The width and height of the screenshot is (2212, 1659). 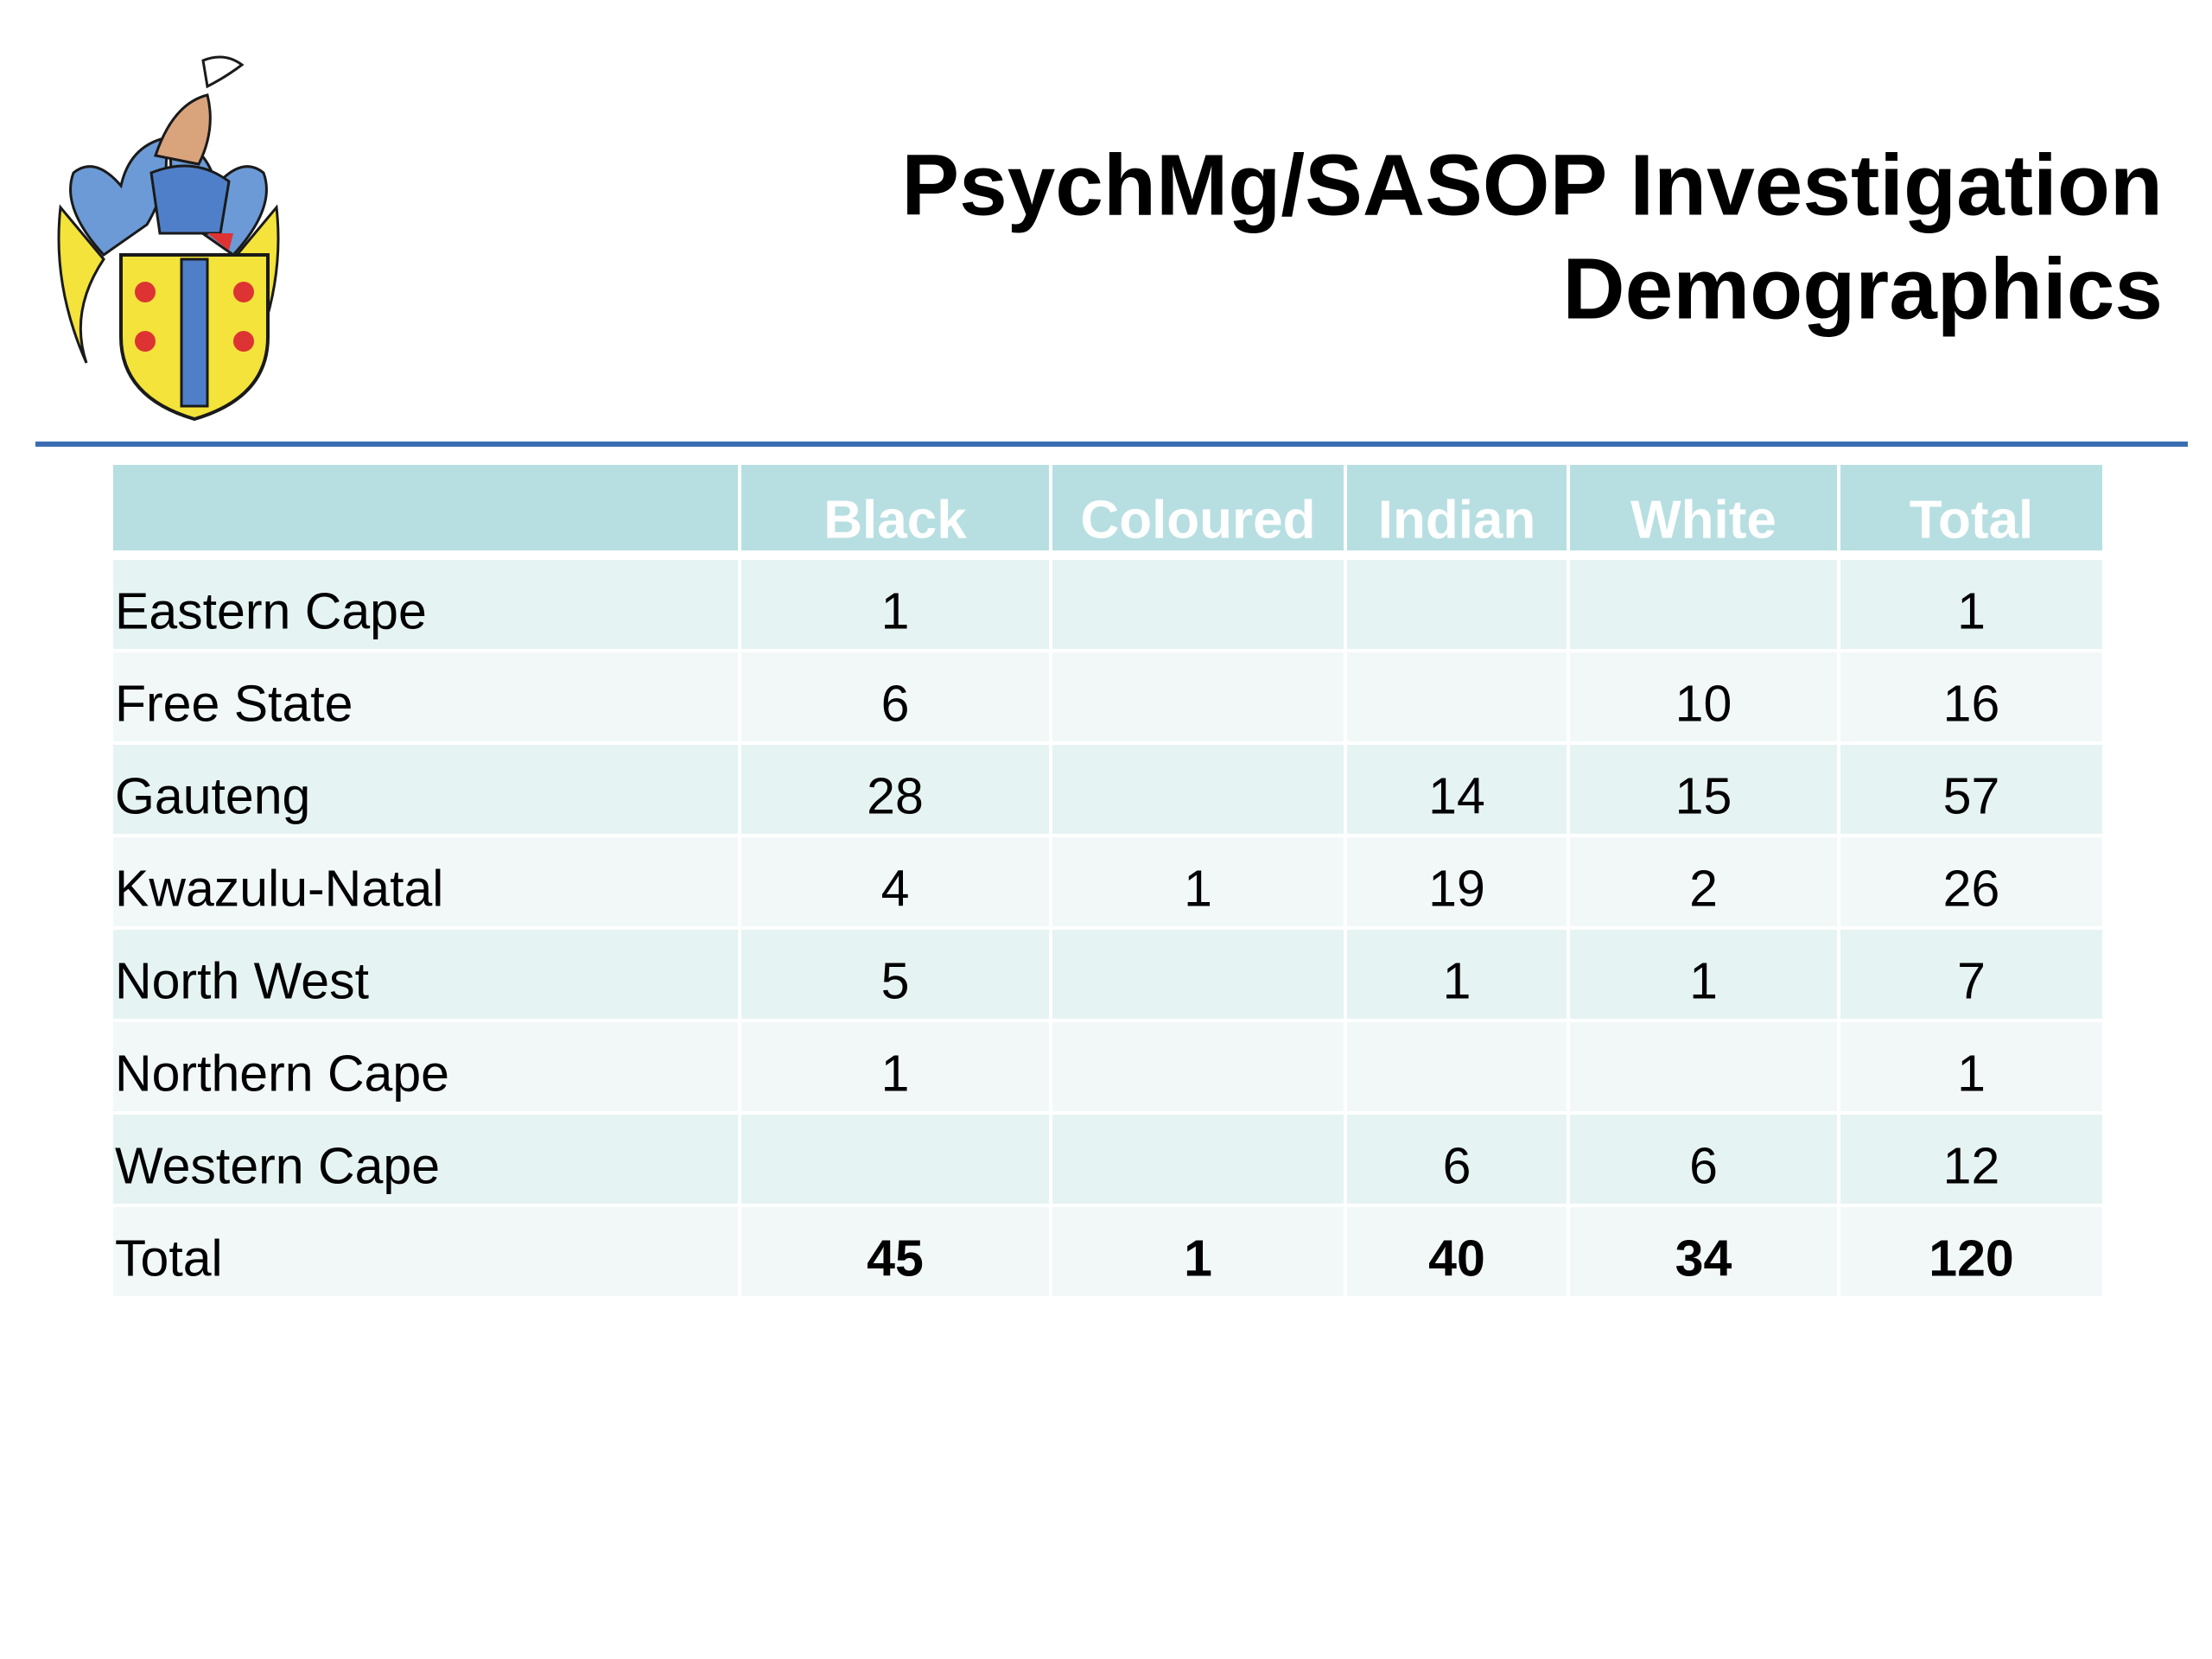 I want to click on cell-value: 7, so click(x=1971, y=982).